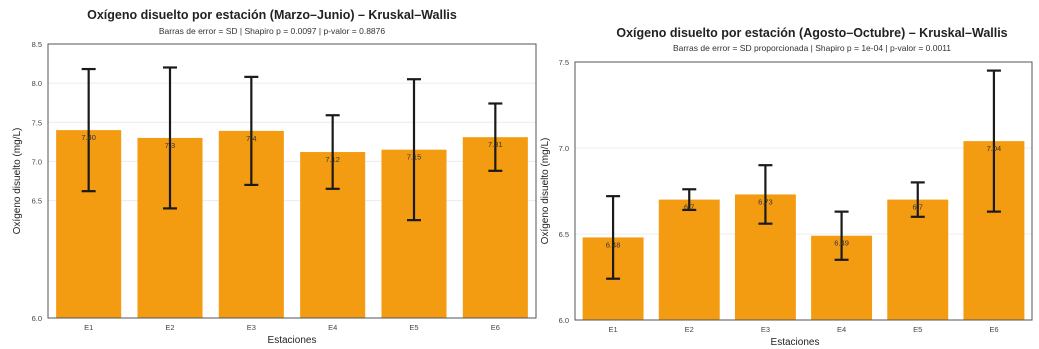  Describe the element at coordinates (613, 244) in the screenshot. I see `data-label-e1: 6.48` at that location.